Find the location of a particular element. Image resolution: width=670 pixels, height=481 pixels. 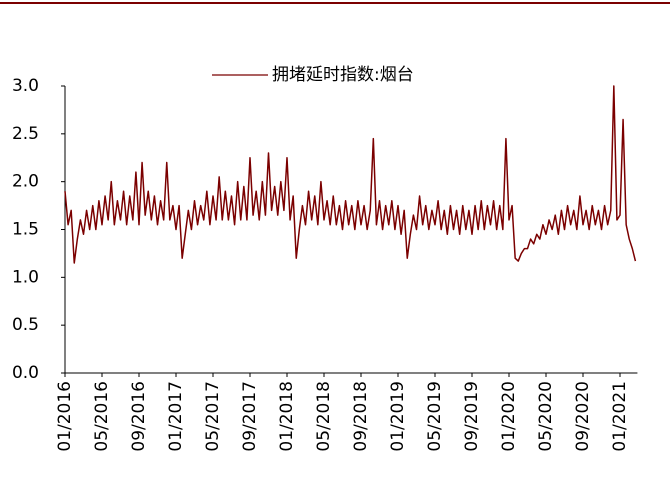

x-tick-label: 01/2018 is located at coordinates (287, 416).